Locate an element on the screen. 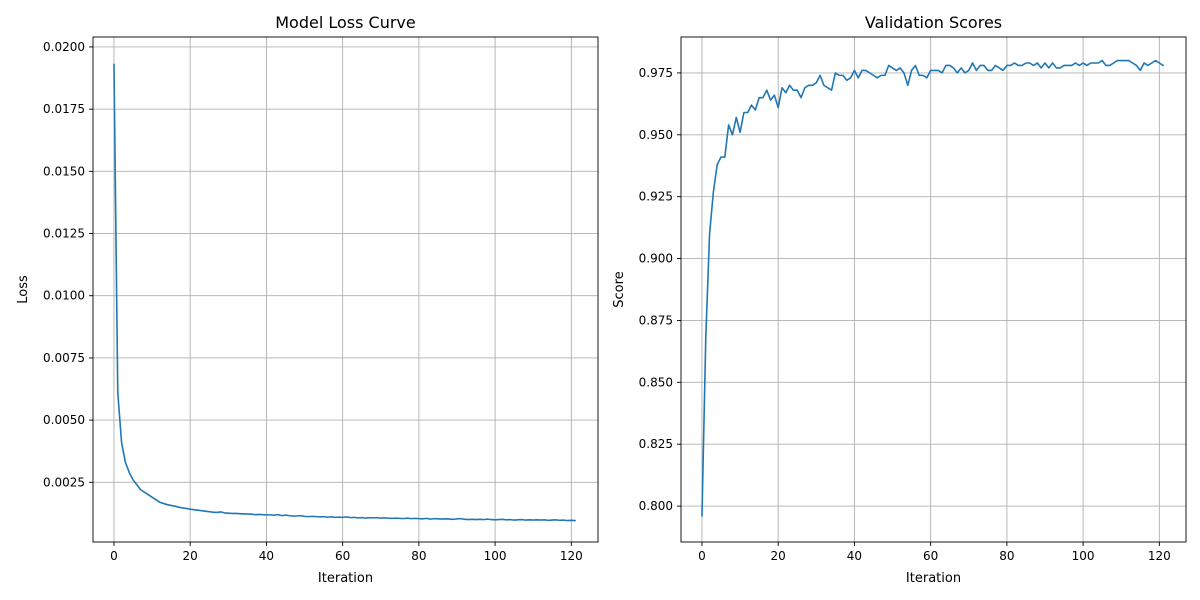  loss-y-tick-label: 0.0175 is located at coordinates (64, 109).